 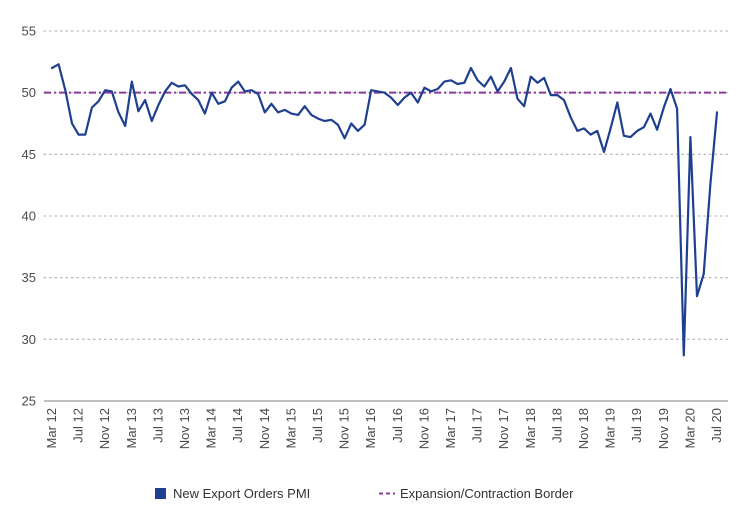 What do you see at coordinates (78, 425) in the screenshot?
I see `x-tick-label: Jul 12` at bounding box center [78, 425].